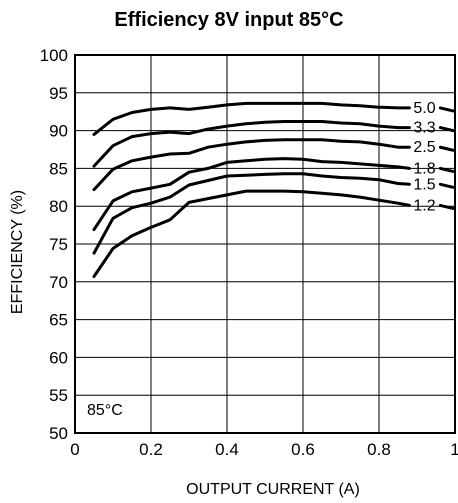 This screenshot has height=503, width=458. Describe the element at coordinates (446, 129) in the screenshot. I see `series-leader-3.3` at that location.